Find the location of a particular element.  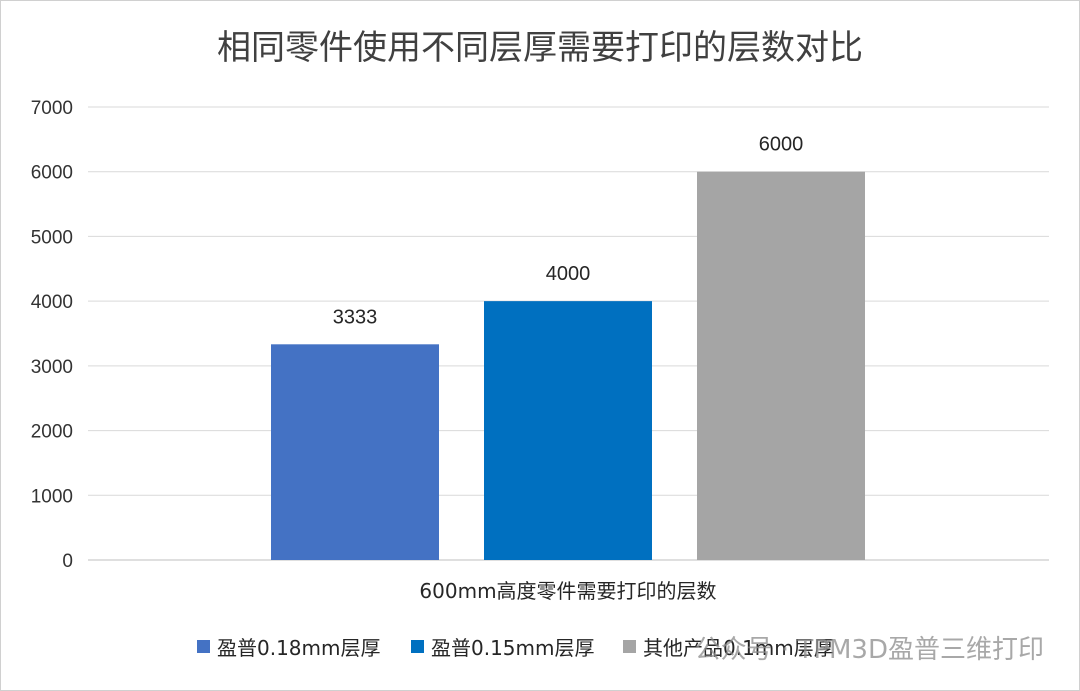

legend: 盈普0.18mm层厚 盈普0.15mm层厚 其他产品0.1mm层厚 is located at coordinates (515, 648).